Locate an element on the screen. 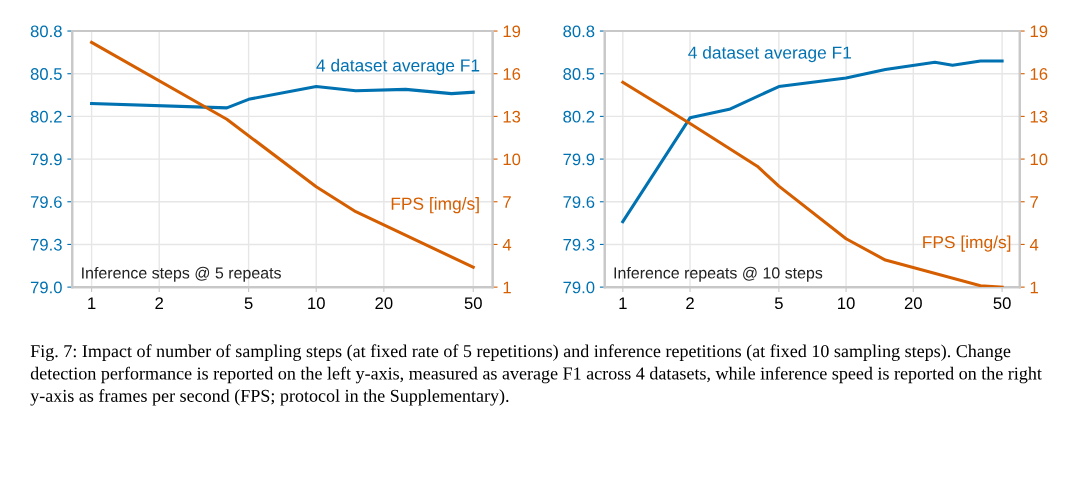 The height and width of the screenshot is (485, 1078). annotation: Inference steps @ 5 repeats is located at coordinates (181, 274).